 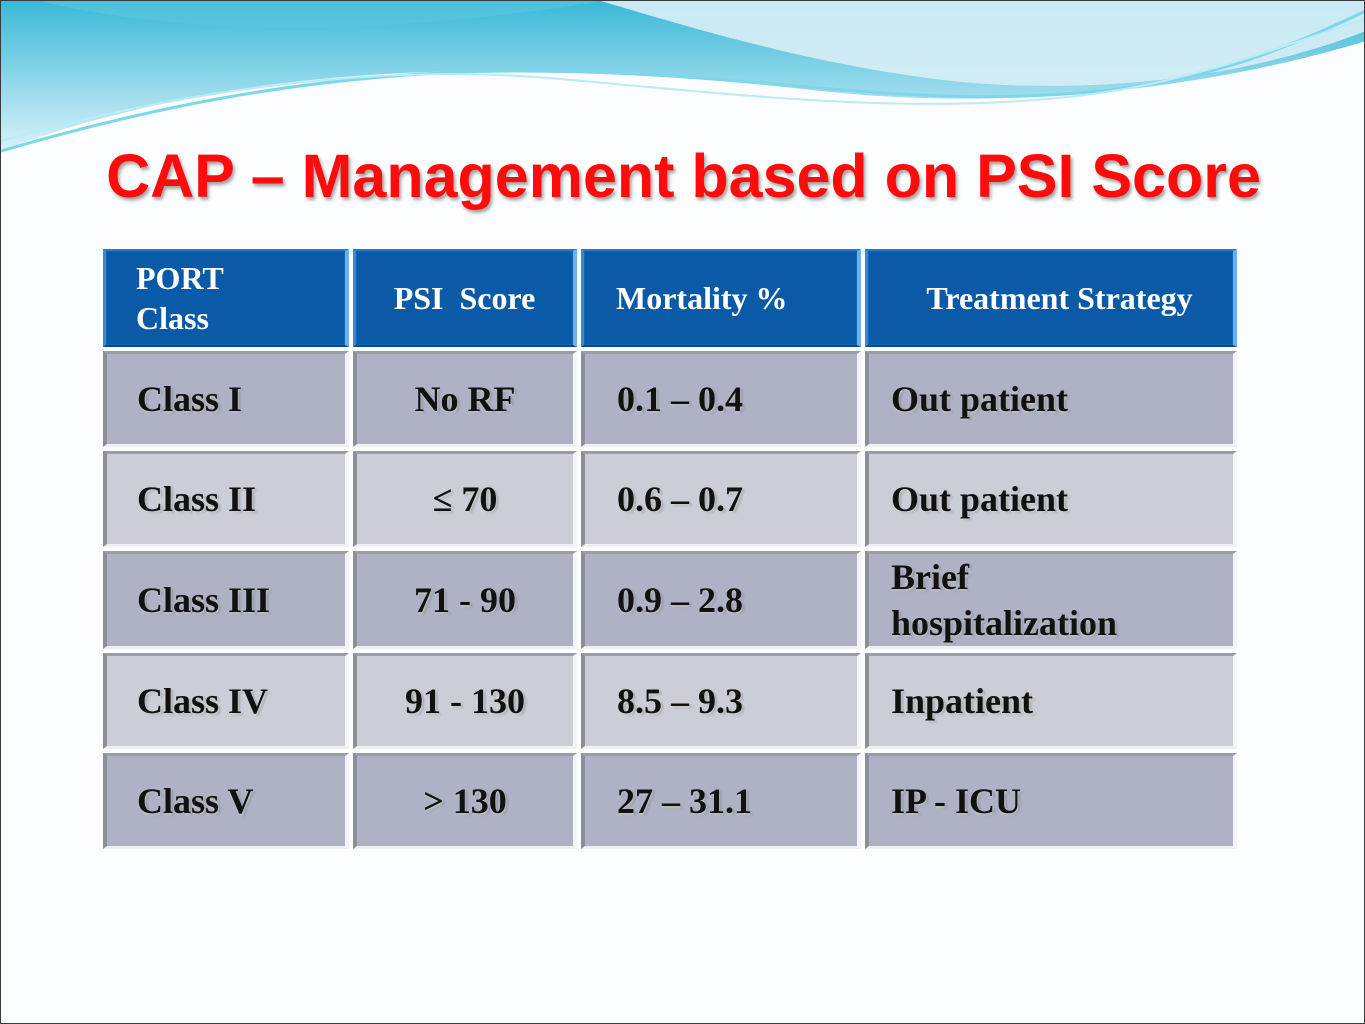 I want to click on cell-psi-score: 71 - 90, so click(x=465, y=600).